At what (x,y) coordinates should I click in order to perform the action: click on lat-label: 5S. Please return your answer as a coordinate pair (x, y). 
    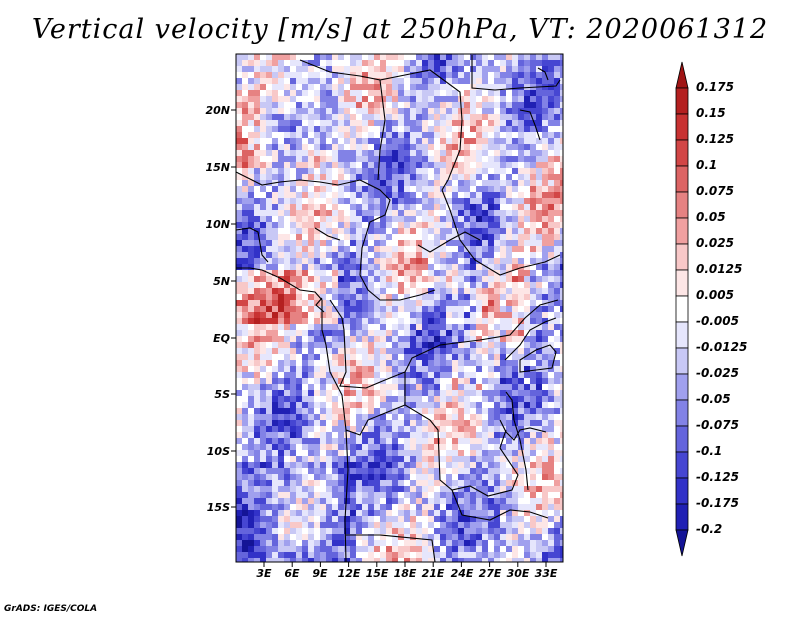
    Looking at the image, I should click on (222, 394).